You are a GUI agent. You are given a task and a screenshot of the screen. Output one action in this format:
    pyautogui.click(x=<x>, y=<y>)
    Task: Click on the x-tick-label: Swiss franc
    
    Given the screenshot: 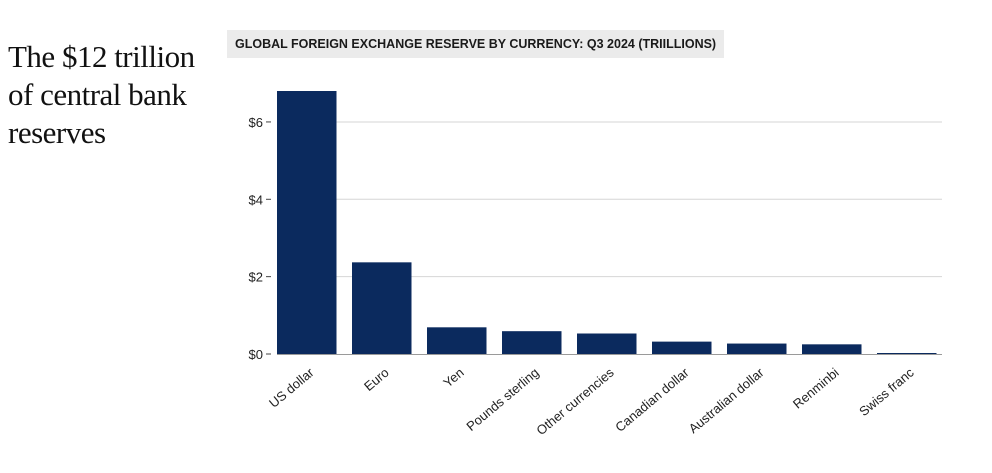 What is the action you would take?
    pyautogui.click(x=886, y=391)
    